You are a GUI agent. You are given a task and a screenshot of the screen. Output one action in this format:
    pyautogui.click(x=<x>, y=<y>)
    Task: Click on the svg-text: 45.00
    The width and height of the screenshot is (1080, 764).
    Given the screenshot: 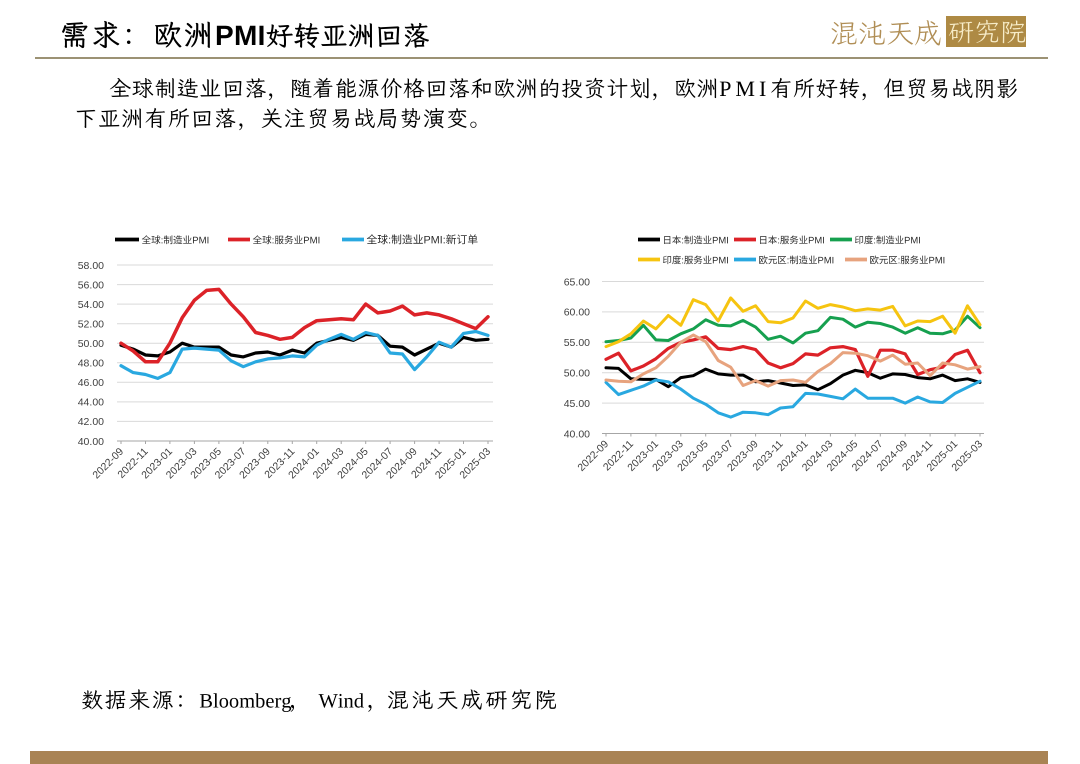 What is the action you would take?
    pyautogui.click(x=577, y=404)
    